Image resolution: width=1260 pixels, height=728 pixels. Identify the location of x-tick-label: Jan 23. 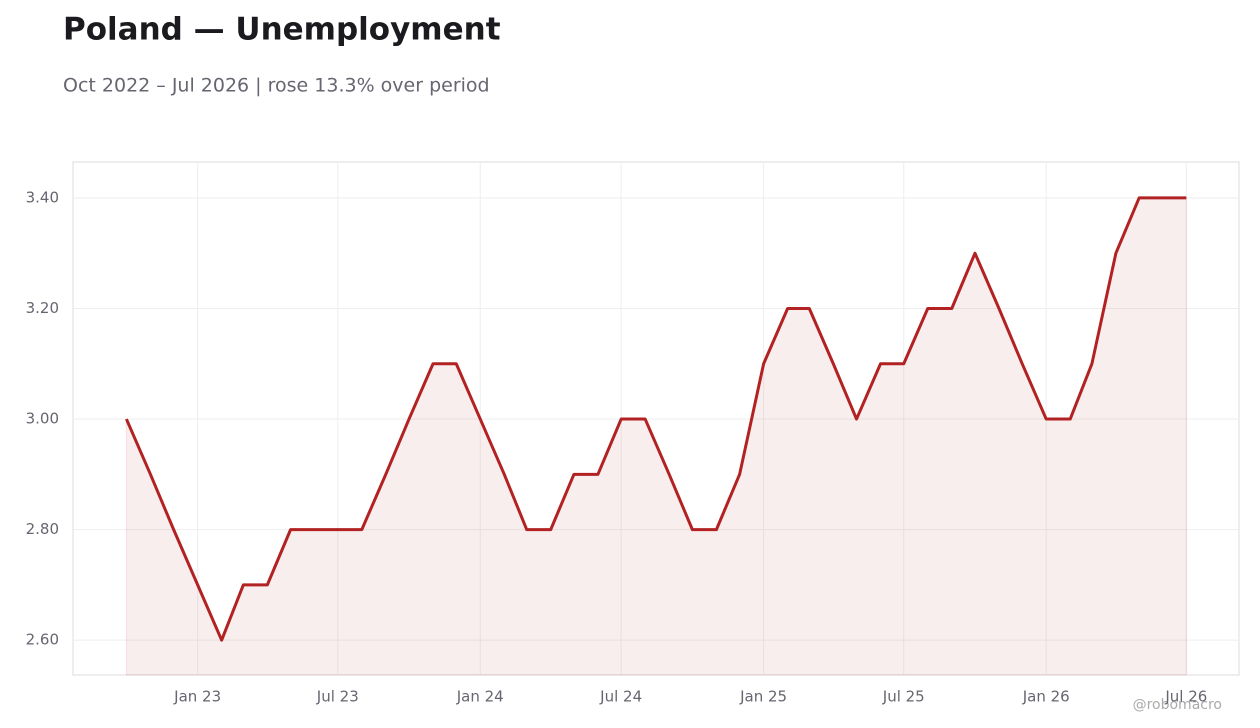
(197, 697).